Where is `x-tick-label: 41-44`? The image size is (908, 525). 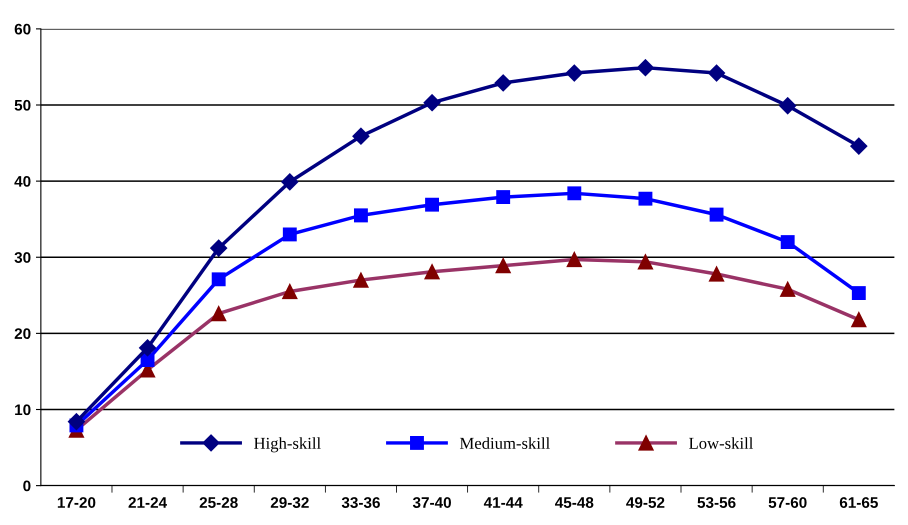 x-tick-label: 41-44 is located at coordinates (503, 502).